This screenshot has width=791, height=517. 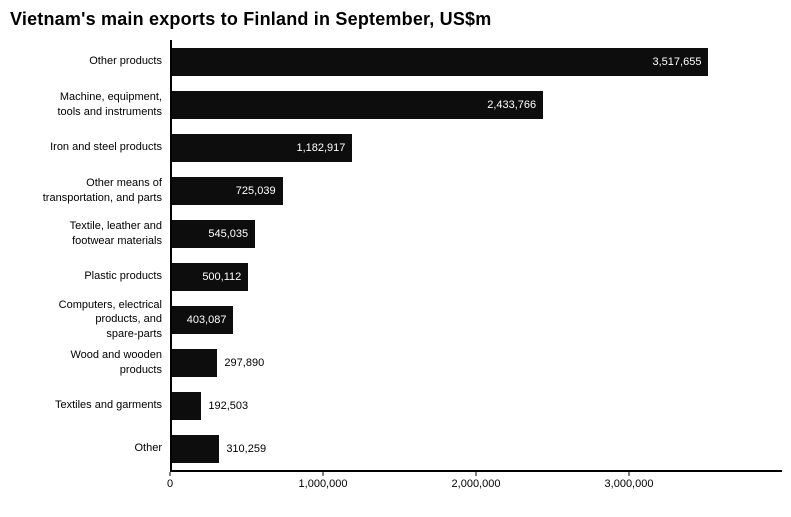 What do you see at coordinates (228, 405) in the screenshot?
I see `value-label: 192,503` at bounding box center [228, 405].